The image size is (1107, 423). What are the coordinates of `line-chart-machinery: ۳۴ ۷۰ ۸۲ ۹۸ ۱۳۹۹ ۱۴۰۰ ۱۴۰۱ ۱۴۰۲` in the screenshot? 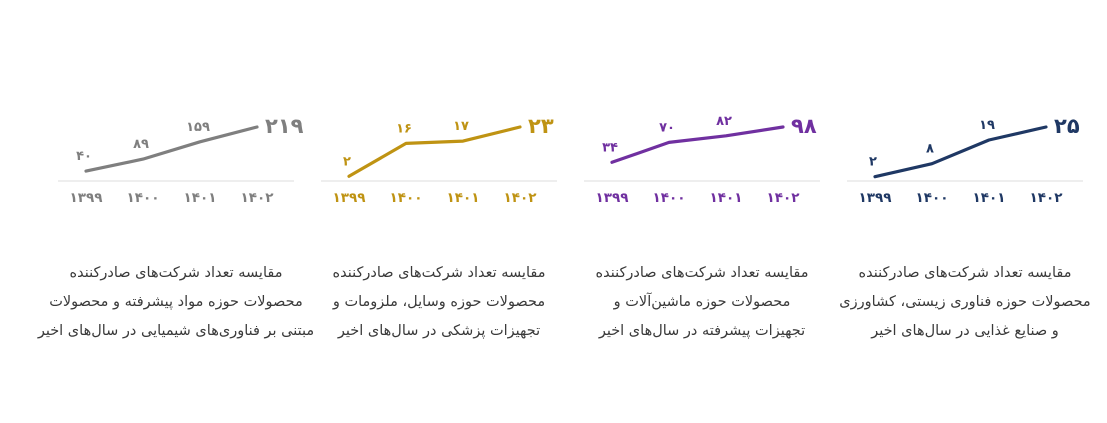 It's located at (702, 141).